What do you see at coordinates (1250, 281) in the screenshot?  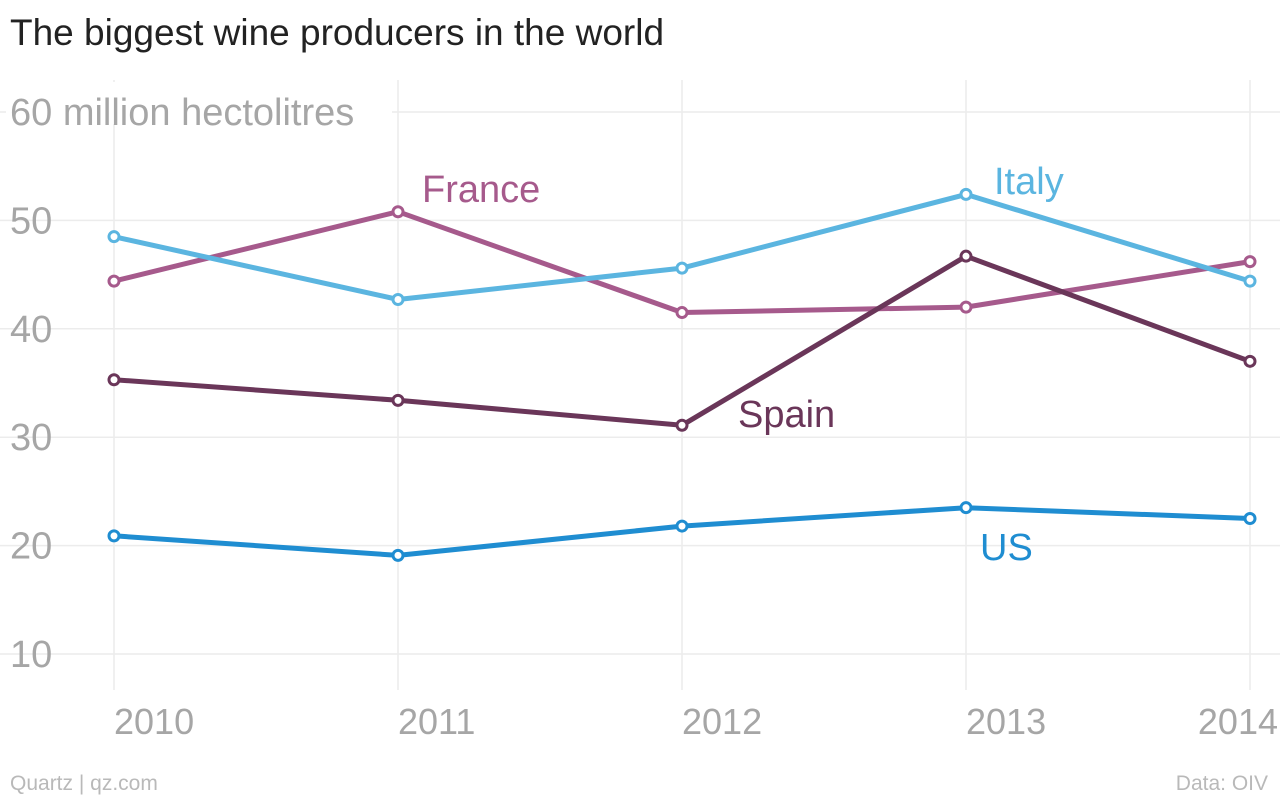 I see `italy-point-2014` at bounding box center [1250, 281].